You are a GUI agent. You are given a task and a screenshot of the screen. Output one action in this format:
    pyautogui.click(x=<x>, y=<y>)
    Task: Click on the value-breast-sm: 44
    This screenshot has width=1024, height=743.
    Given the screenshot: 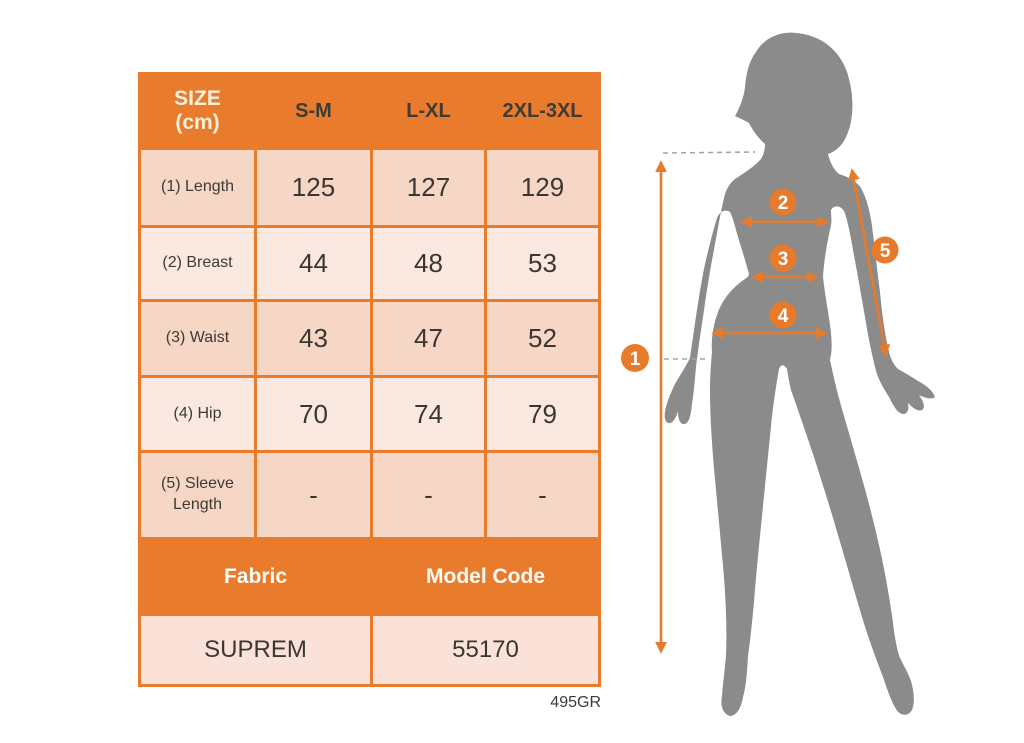 What is the action you would take?
    pyautogui.click(x=313, y=263)
    